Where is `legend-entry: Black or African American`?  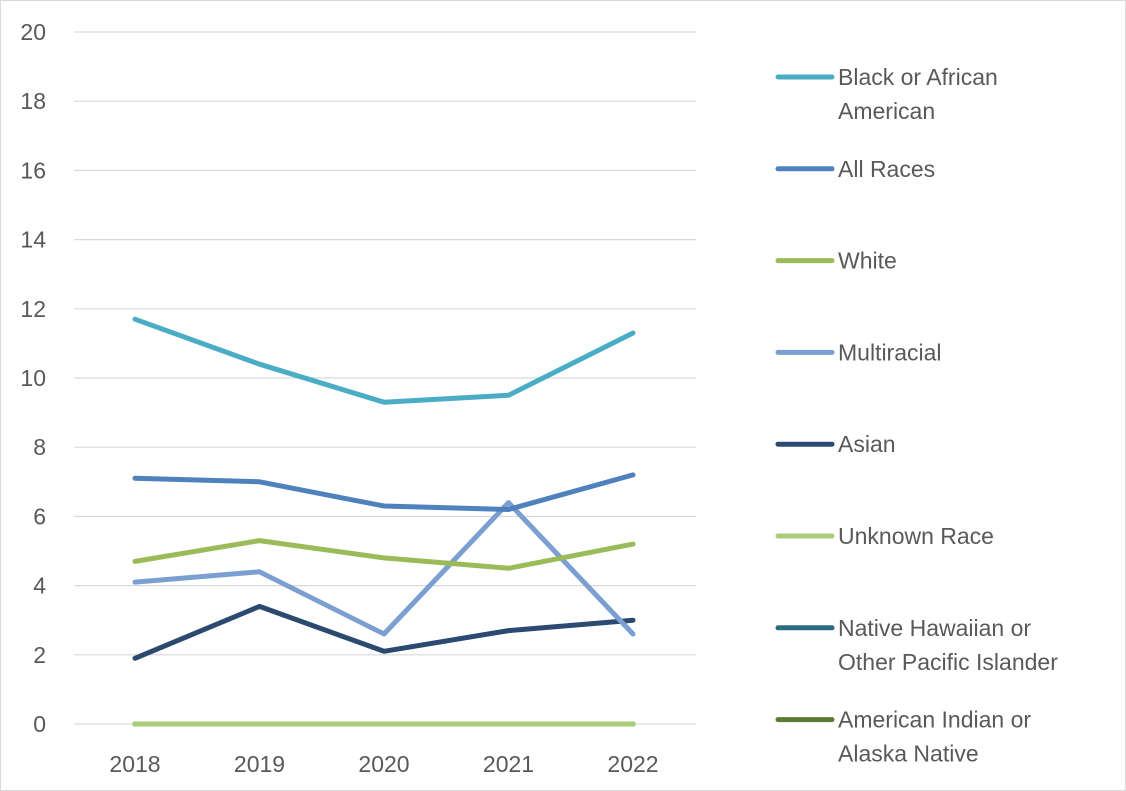
legend-entry: Black or African American is located at coordinates (886, 94).